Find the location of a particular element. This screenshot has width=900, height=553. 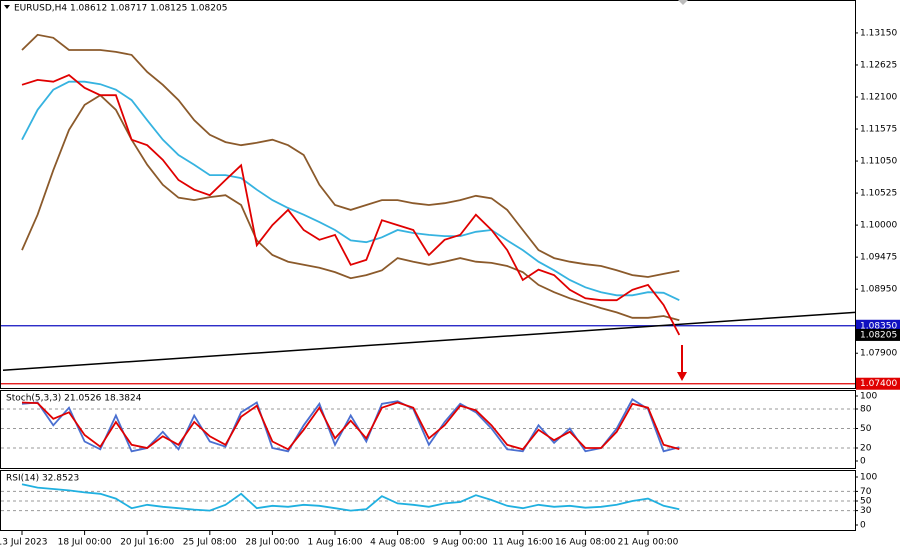

x-tick-label: 13 Jul 2023 is located at coordinates (23, 543).